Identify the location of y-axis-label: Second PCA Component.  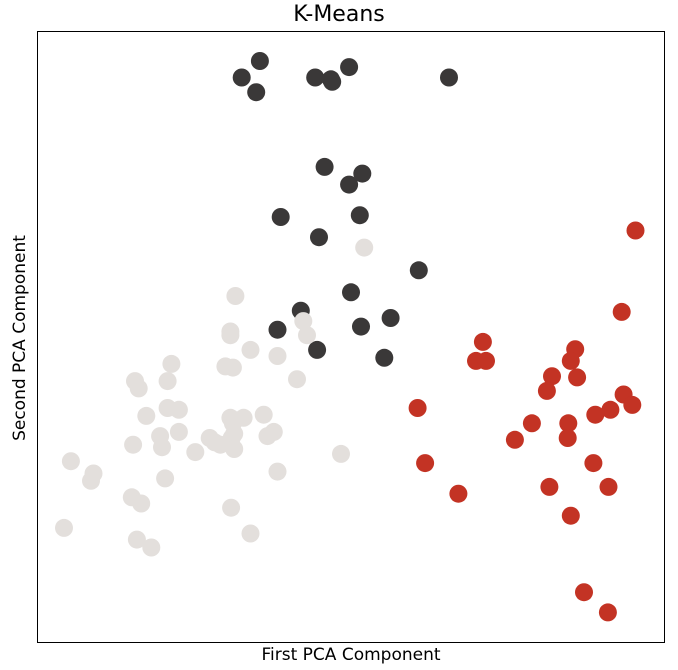
(20, 338).